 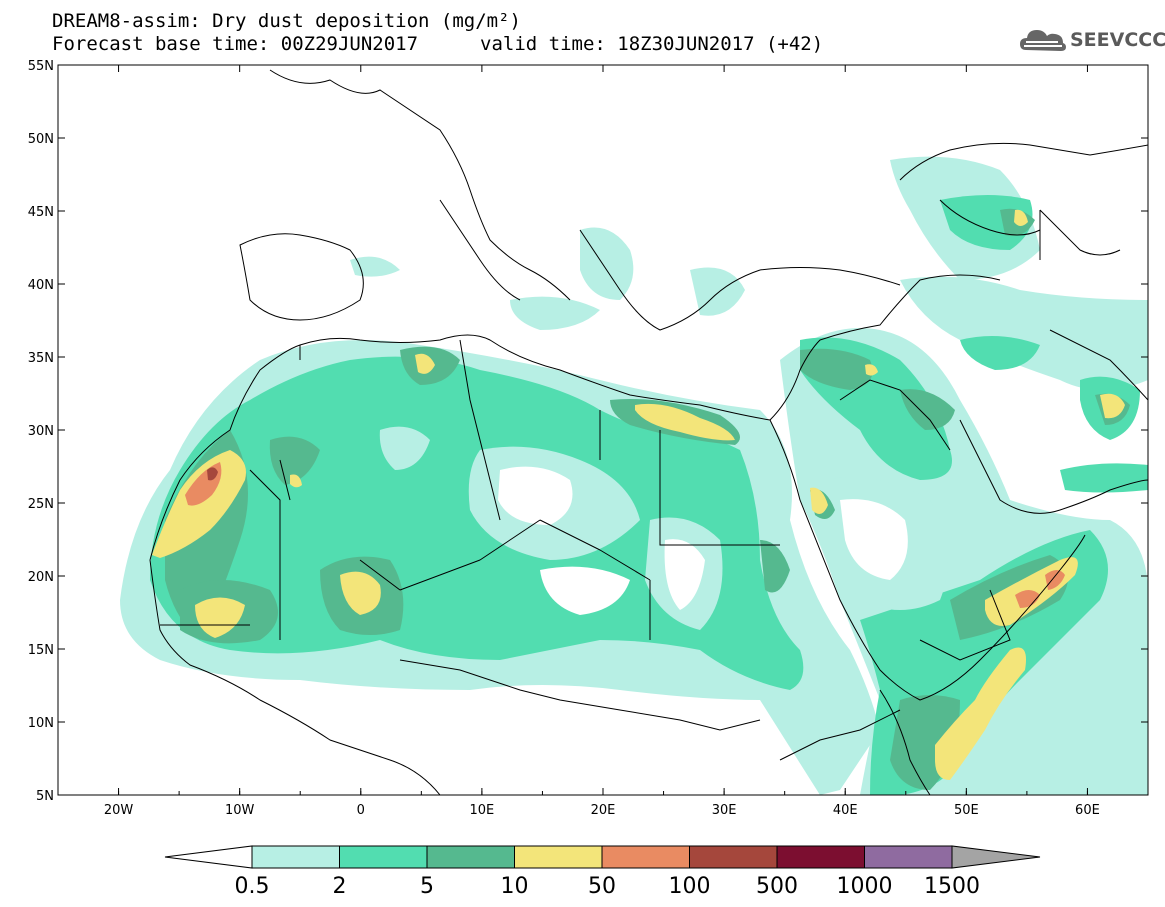 What do you see at coordinates (1087, 810) in the screenshot?
I see `lon-label: 60E` at bounding box center [1087, 810].